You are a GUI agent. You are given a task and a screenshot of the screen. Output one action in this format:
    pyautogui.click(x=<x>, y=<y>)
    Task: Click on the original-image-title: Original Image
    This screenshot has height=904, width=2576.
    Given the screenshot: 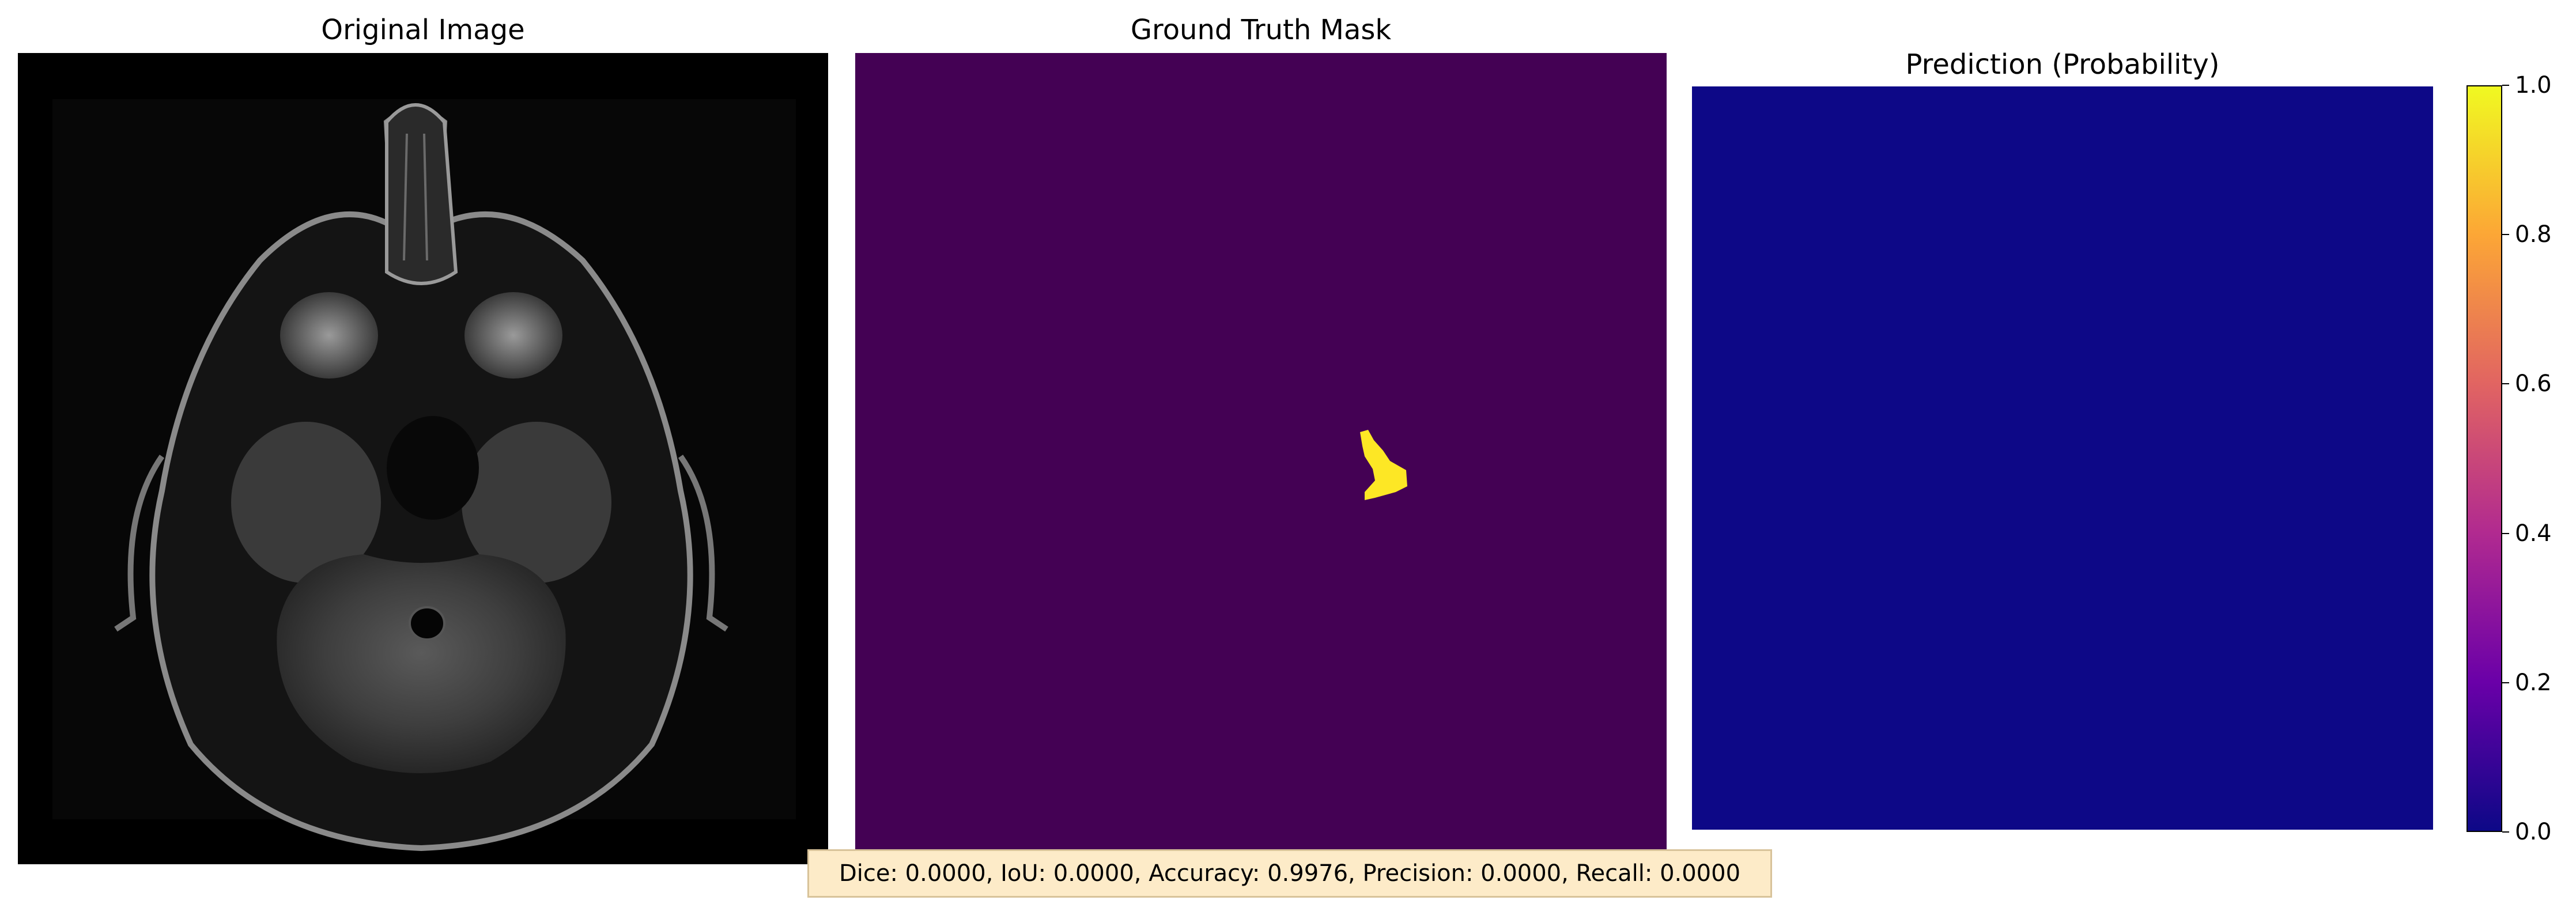 What is the action you would take?
    pyautogui.click(x=423, y=30)
    